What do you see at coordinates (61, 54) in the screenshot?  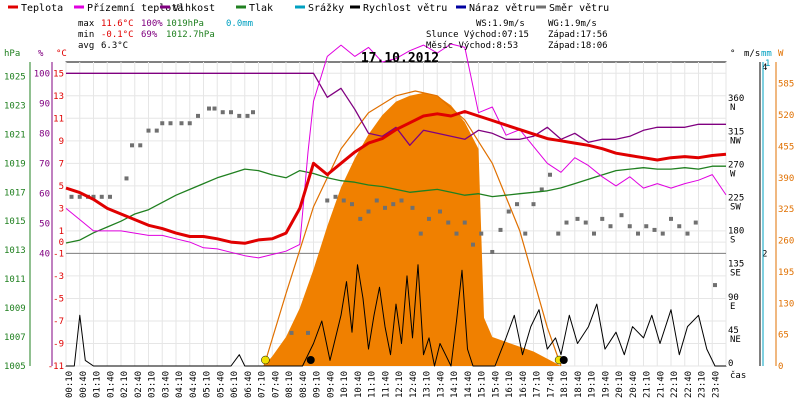 I see `axis-header-celsius: °C` at bounding box center [61, 54].